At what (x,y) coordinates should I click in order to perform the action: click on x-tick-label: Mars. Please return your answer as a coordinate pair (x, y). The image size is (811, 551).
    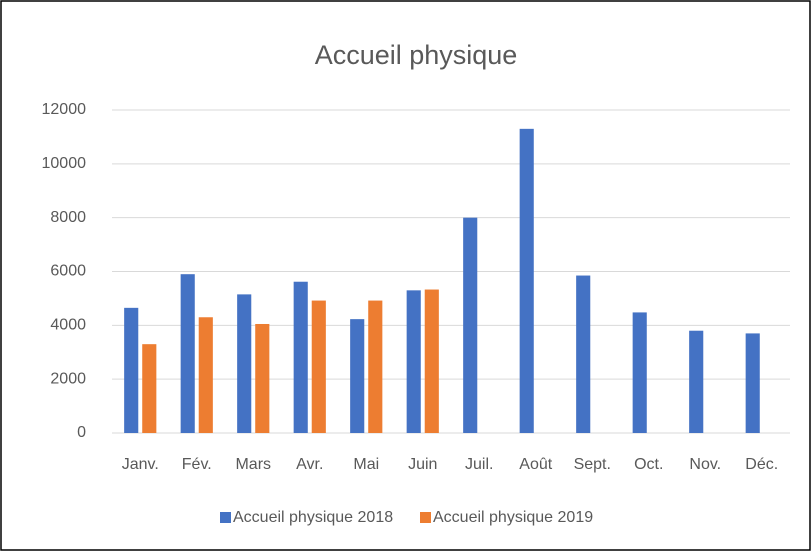
    Looking at the image, I should click on (253, 464).